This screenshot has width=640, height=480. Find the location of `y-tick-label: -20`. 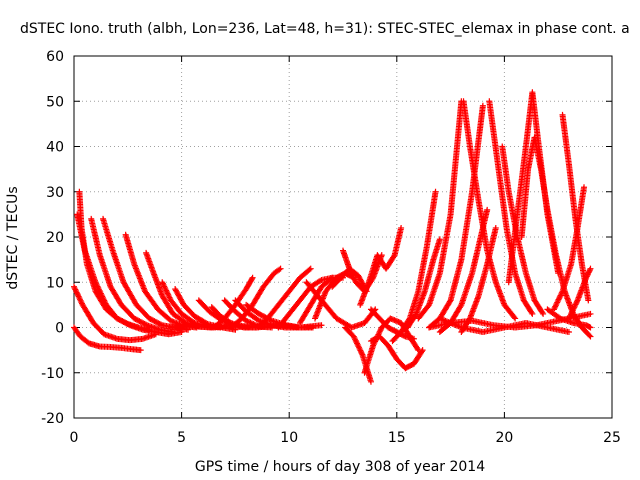

y-tick-label: -20 is located at coordinates (52, 419).